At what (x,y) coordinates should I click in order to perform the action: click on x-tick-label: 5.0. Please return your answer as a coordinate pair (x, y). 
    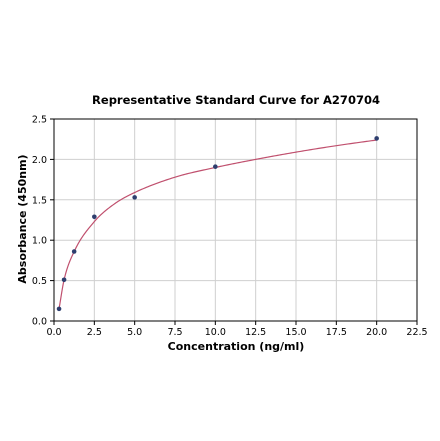
    Looking at the image, I should click on (134, 332).